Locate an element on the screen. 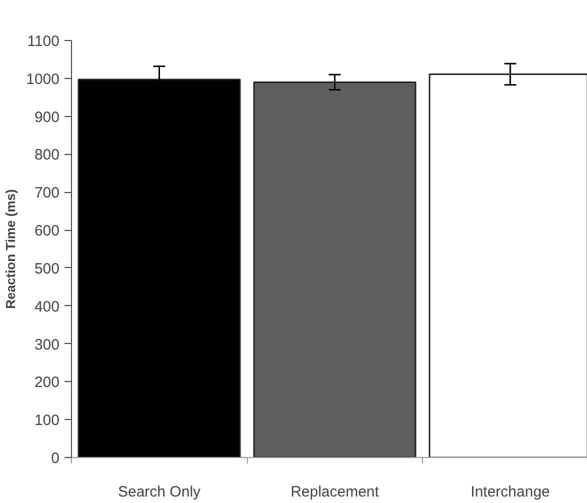 This screenshot has width=587, height=503. y-tick-label: 700 is located at coordinates (47, 193).